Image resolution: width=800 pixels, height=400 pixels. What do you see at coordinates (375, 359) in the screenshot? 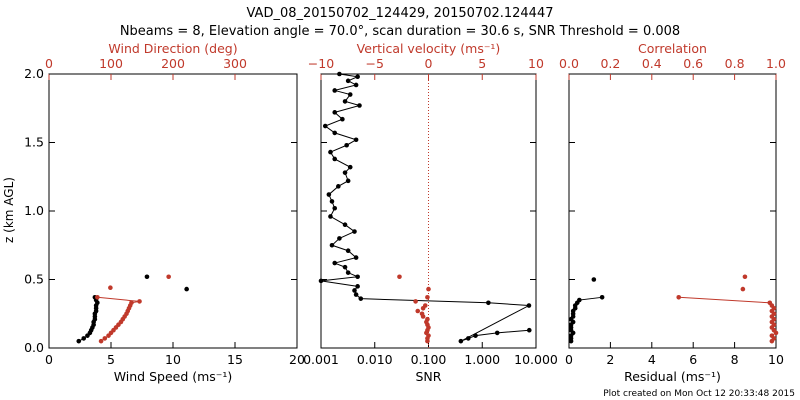
I see `bottom-x-tick-label: 0.010` at bounding box center [375, 359].